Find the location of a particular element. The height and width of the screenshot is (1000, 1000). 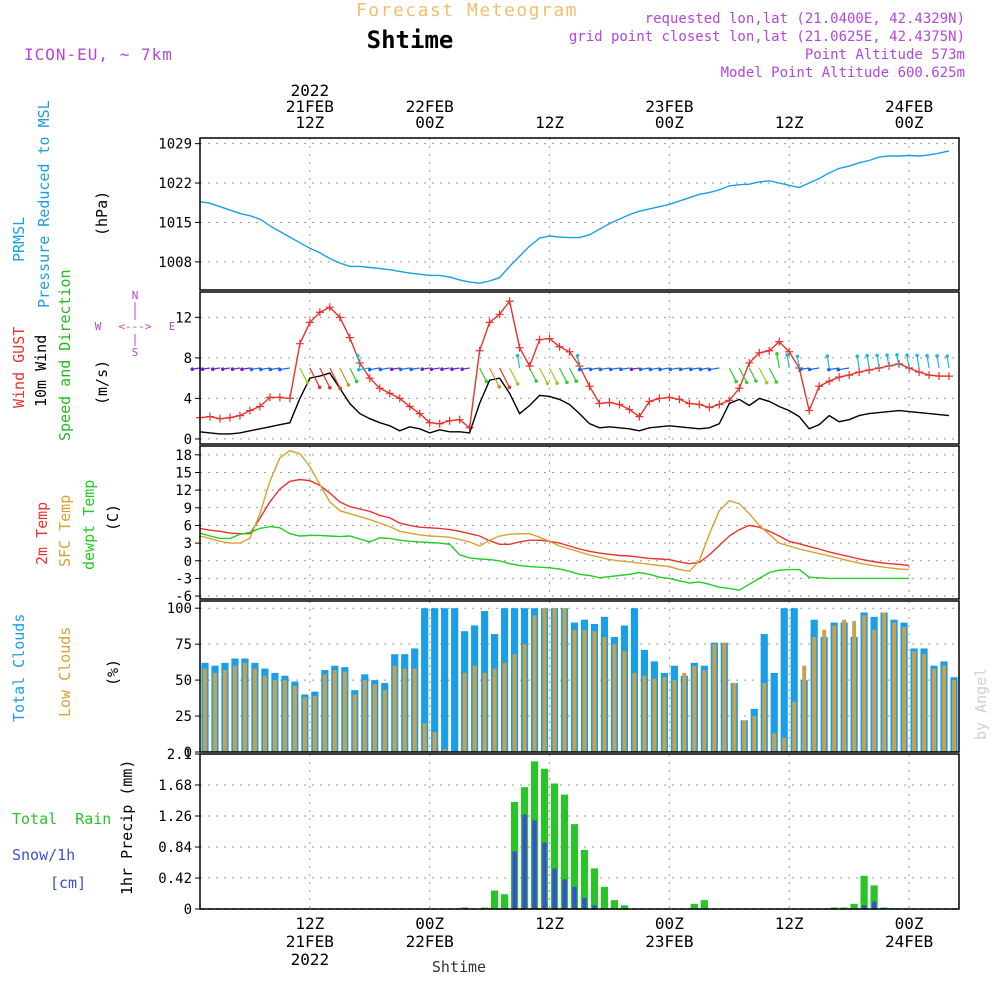

temp2m-label: 2m Temp is located at coordinates (42, 533).